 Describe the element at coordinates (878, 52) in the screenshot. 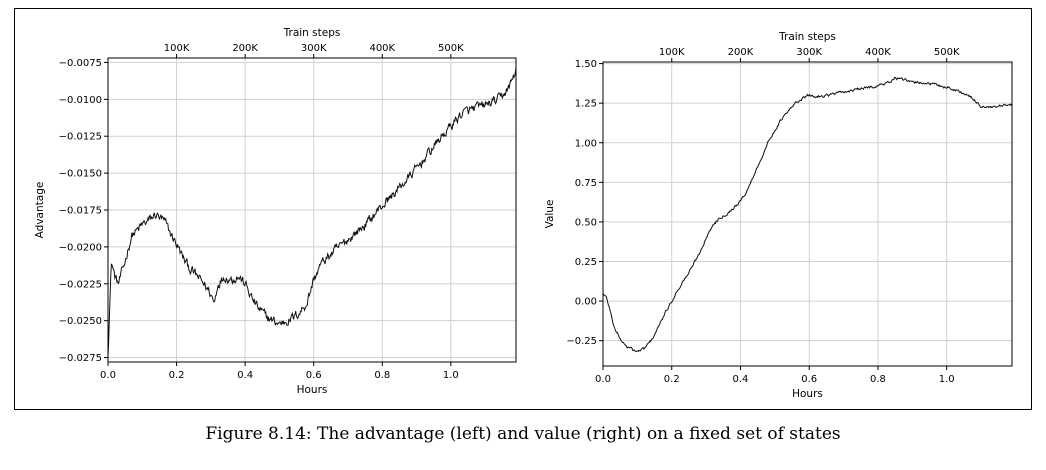

I see `chart1-top-tick-label-3: 400K` at that location.